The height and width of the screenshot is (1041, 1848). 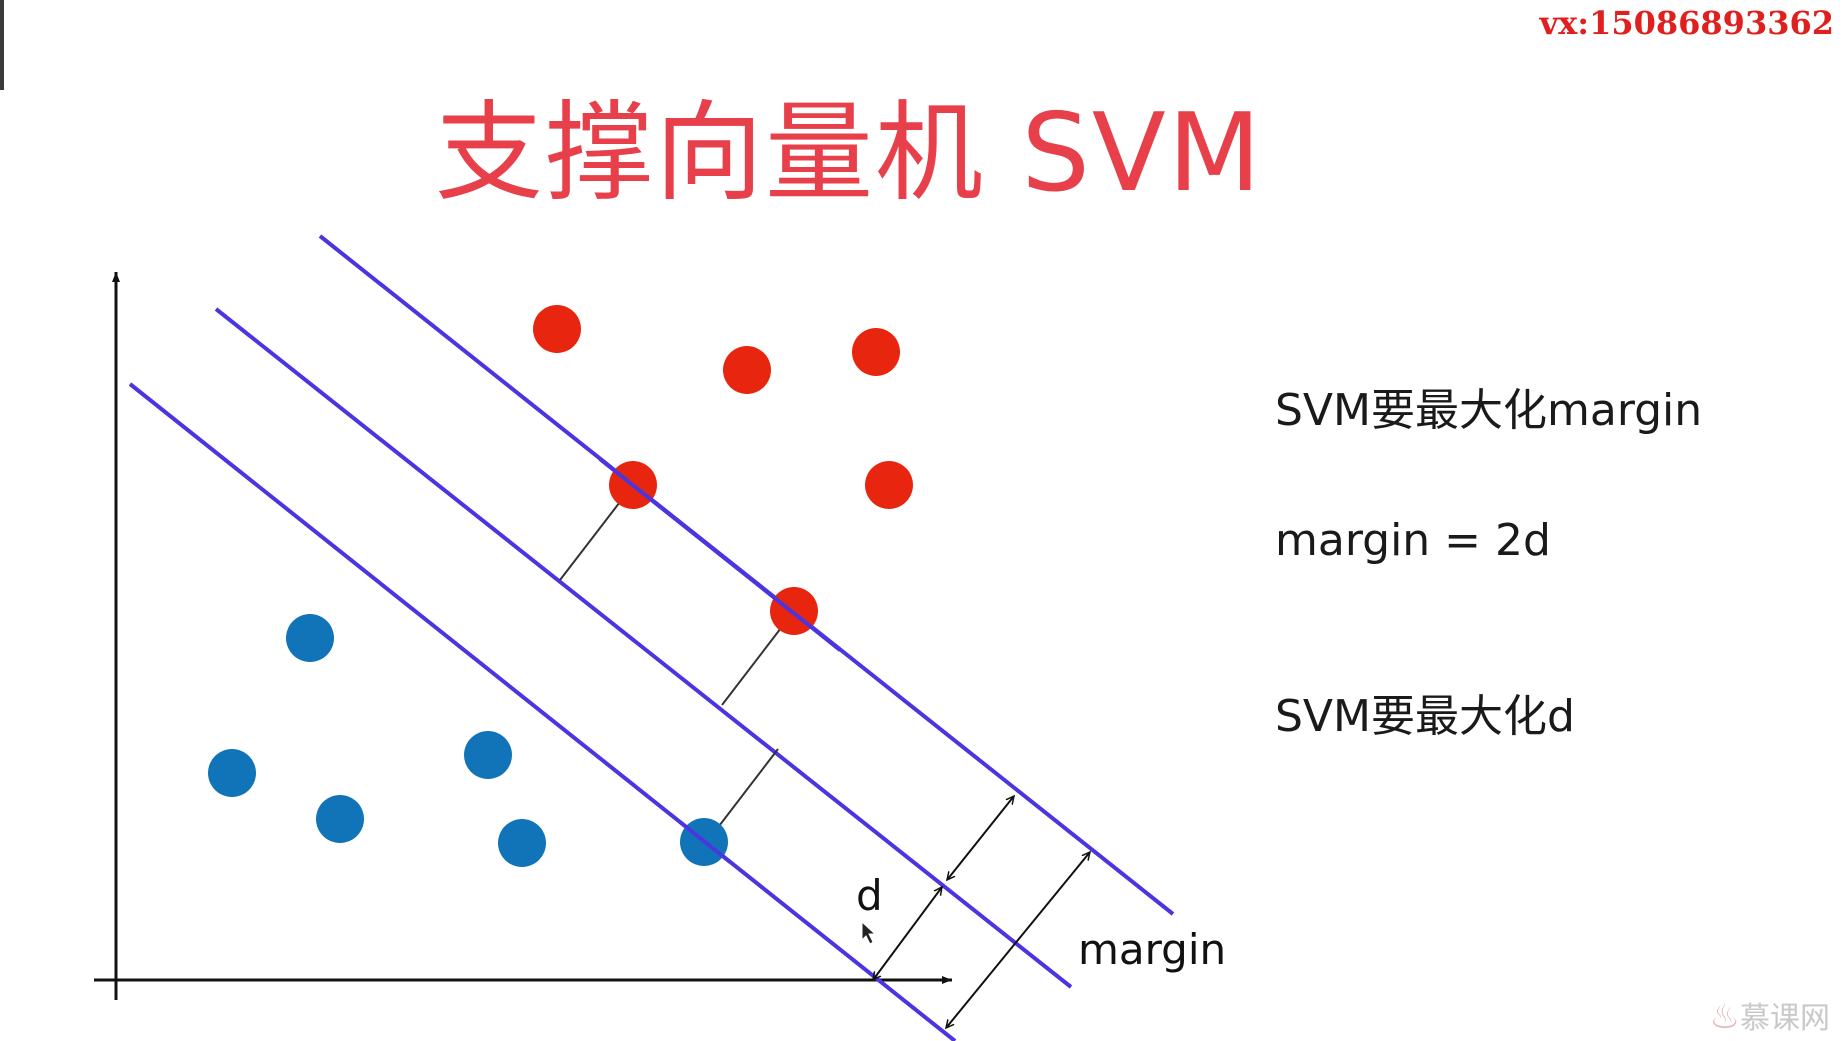 What do you see at coordinates (849, 153) in the screenshot?
I see `slide-title-text: 支撑向量机 SVM` at bounding box center [849, 153].